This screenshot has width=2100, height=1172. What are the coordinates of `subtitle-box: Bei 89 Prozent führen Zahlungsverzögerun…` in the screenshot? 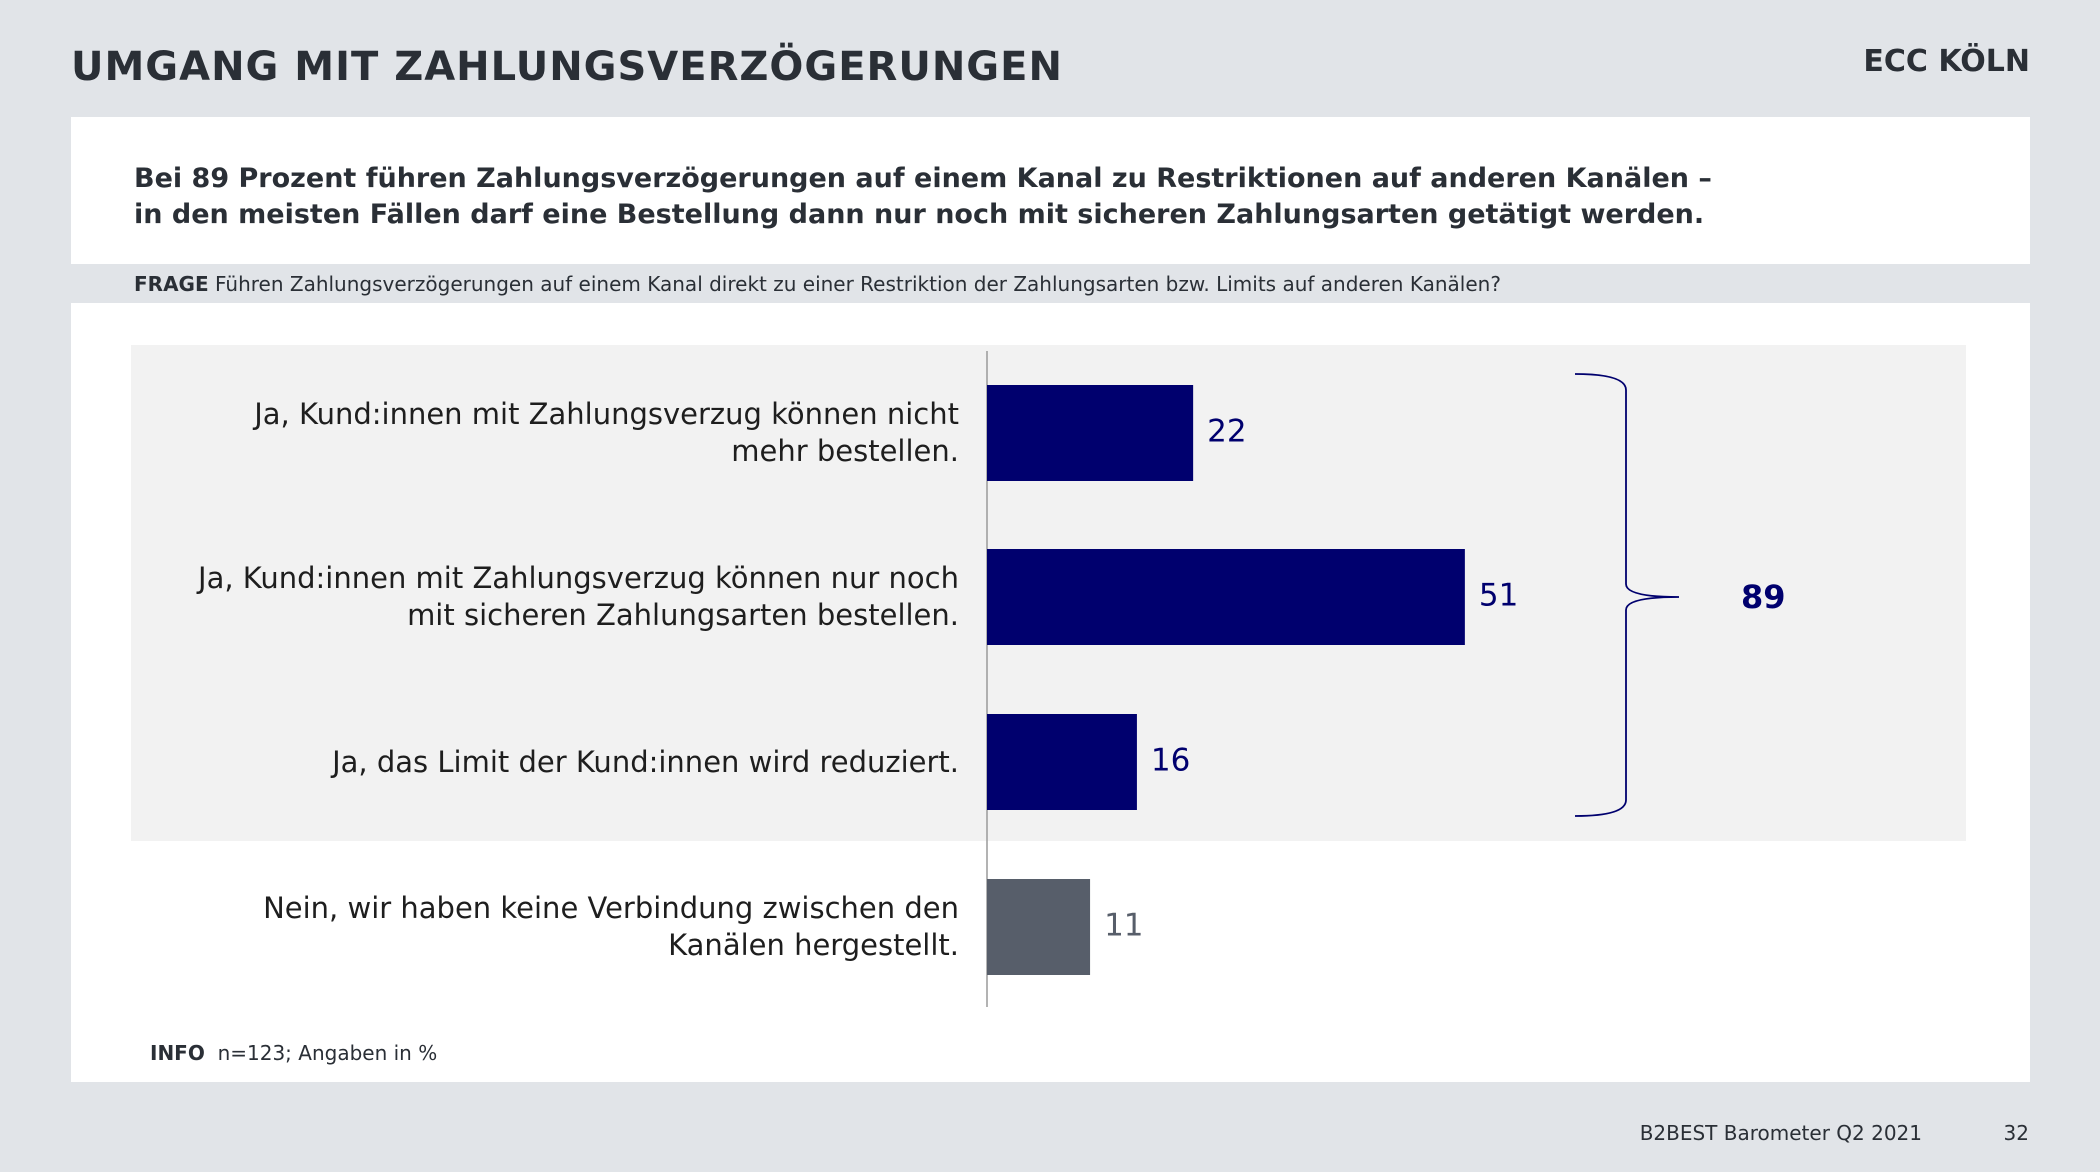 It's located at (1050, 190).